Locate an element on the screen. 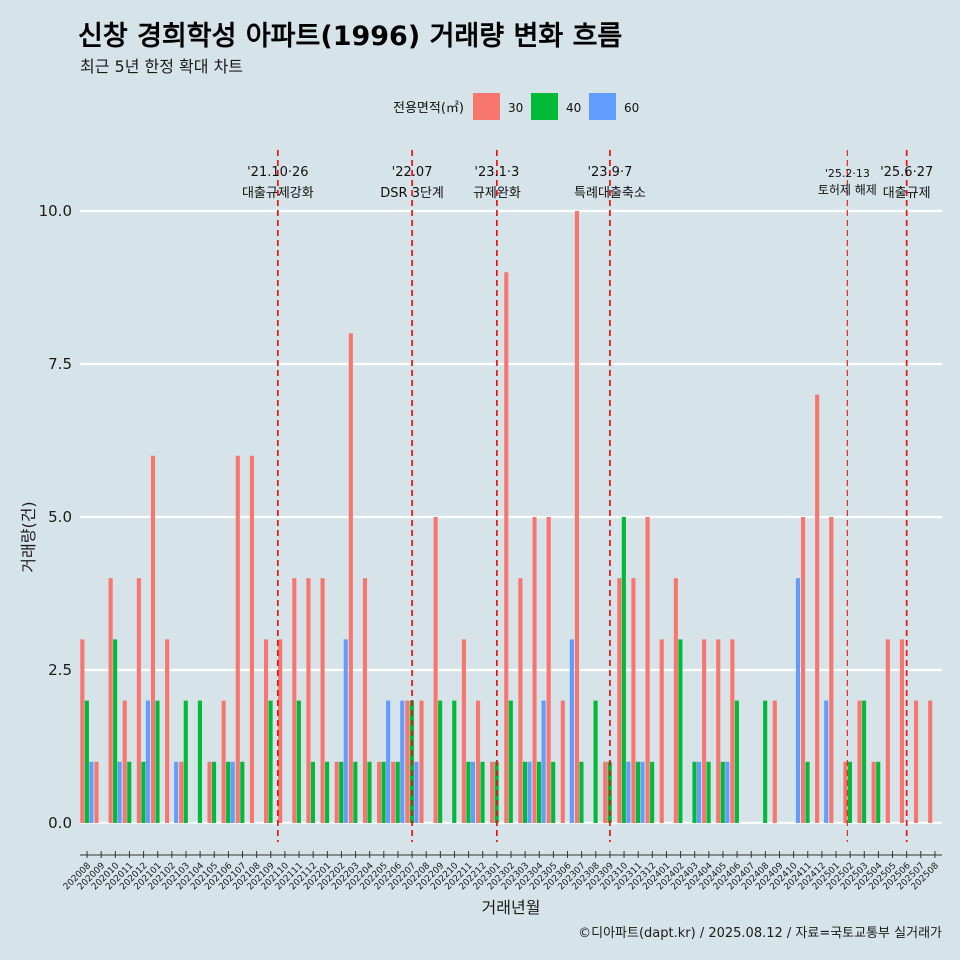  legend-label: 30 is located at coordinates (515, 108).